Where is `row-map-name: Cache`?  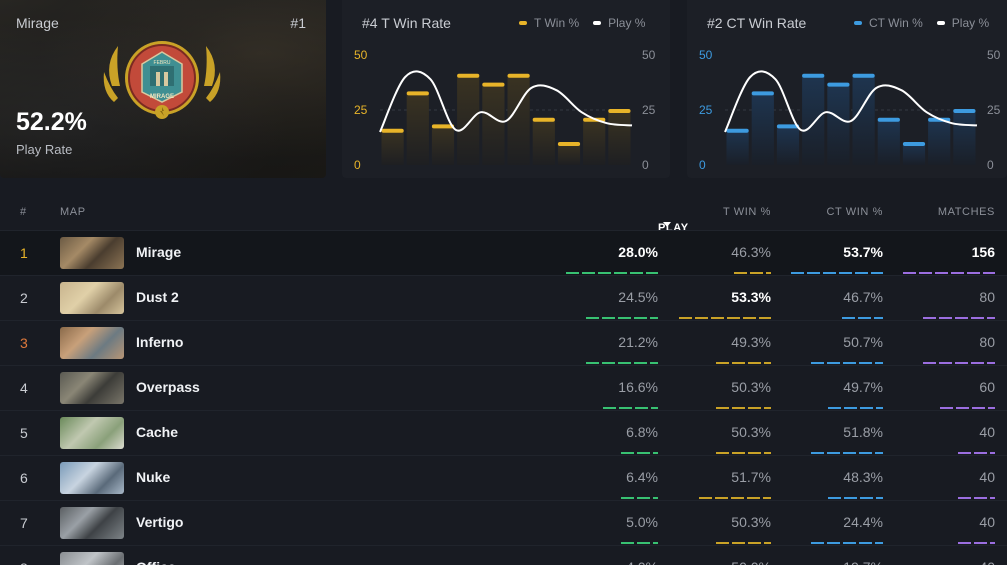 row-map-name: Cache is located at coordinates (157, 432).